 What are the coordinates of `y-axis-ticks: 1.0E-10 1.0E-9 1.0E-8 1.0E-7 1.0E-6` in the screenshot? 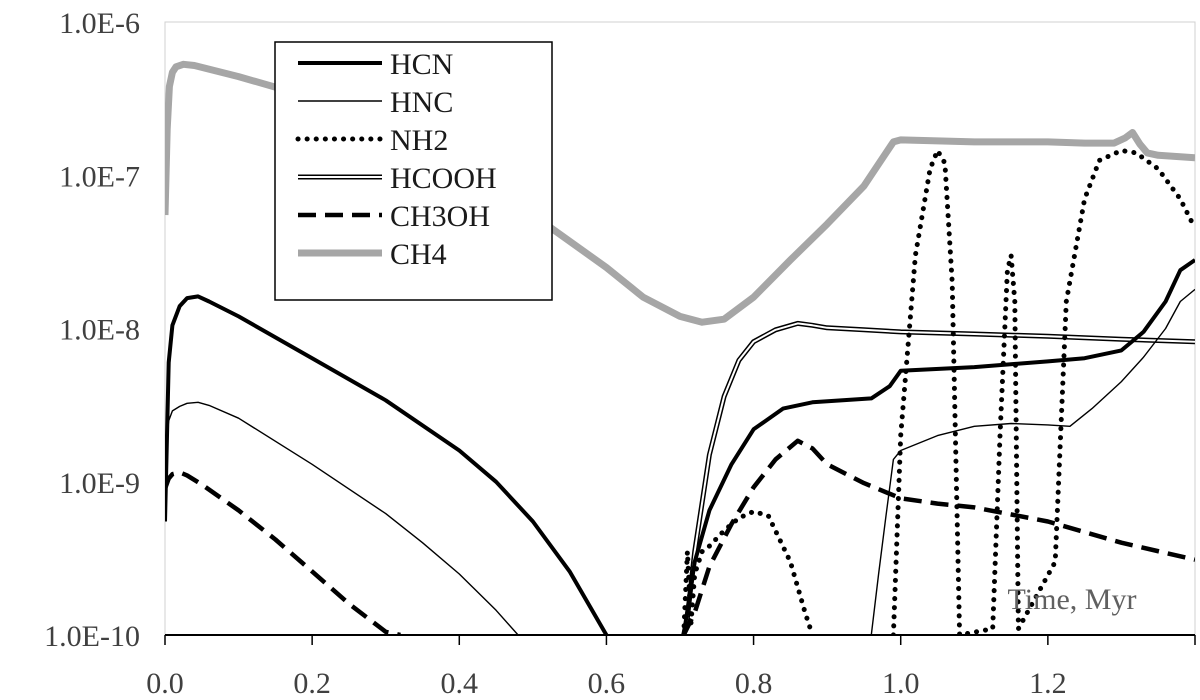 It's located at (92, 330).